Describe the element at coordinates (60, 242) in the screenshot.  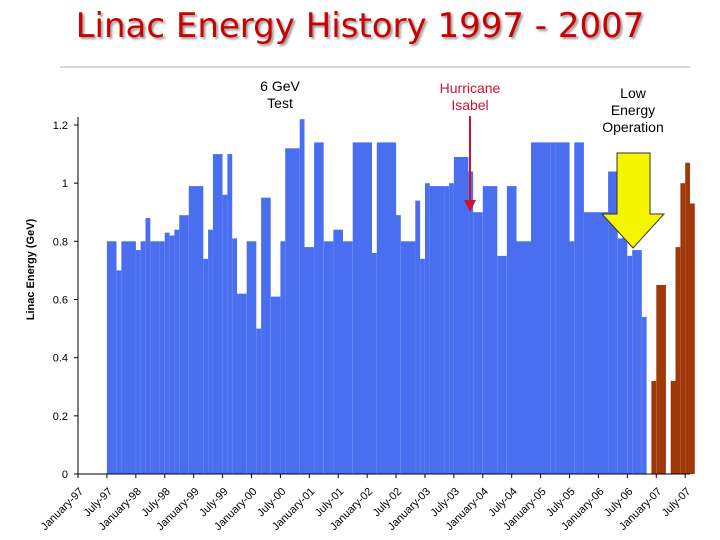
I see `y-tick-label: 0.8` at that location.